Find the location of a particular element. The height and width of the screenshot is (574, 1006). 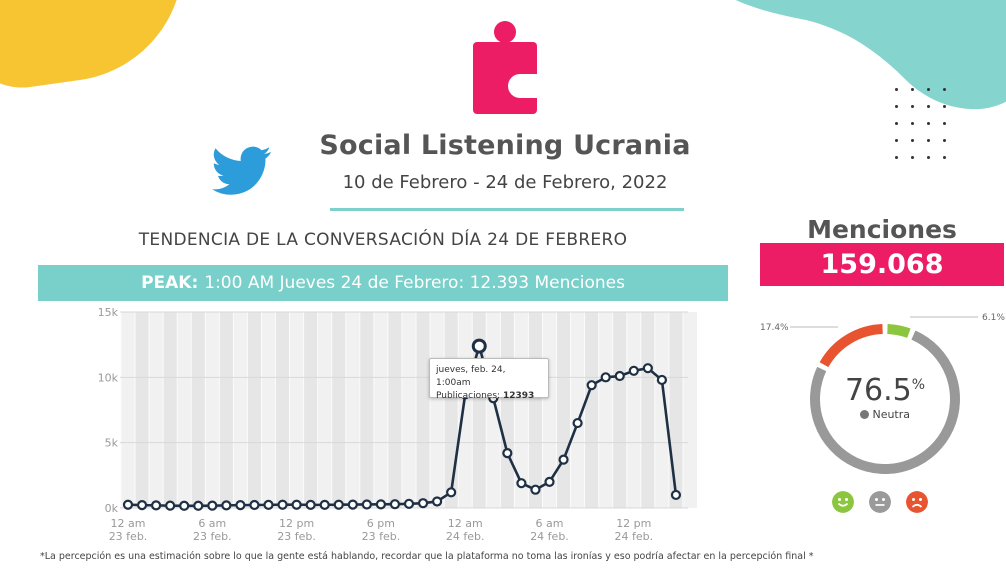

mentions-title: Menciones is located at coordinates (882, 229).